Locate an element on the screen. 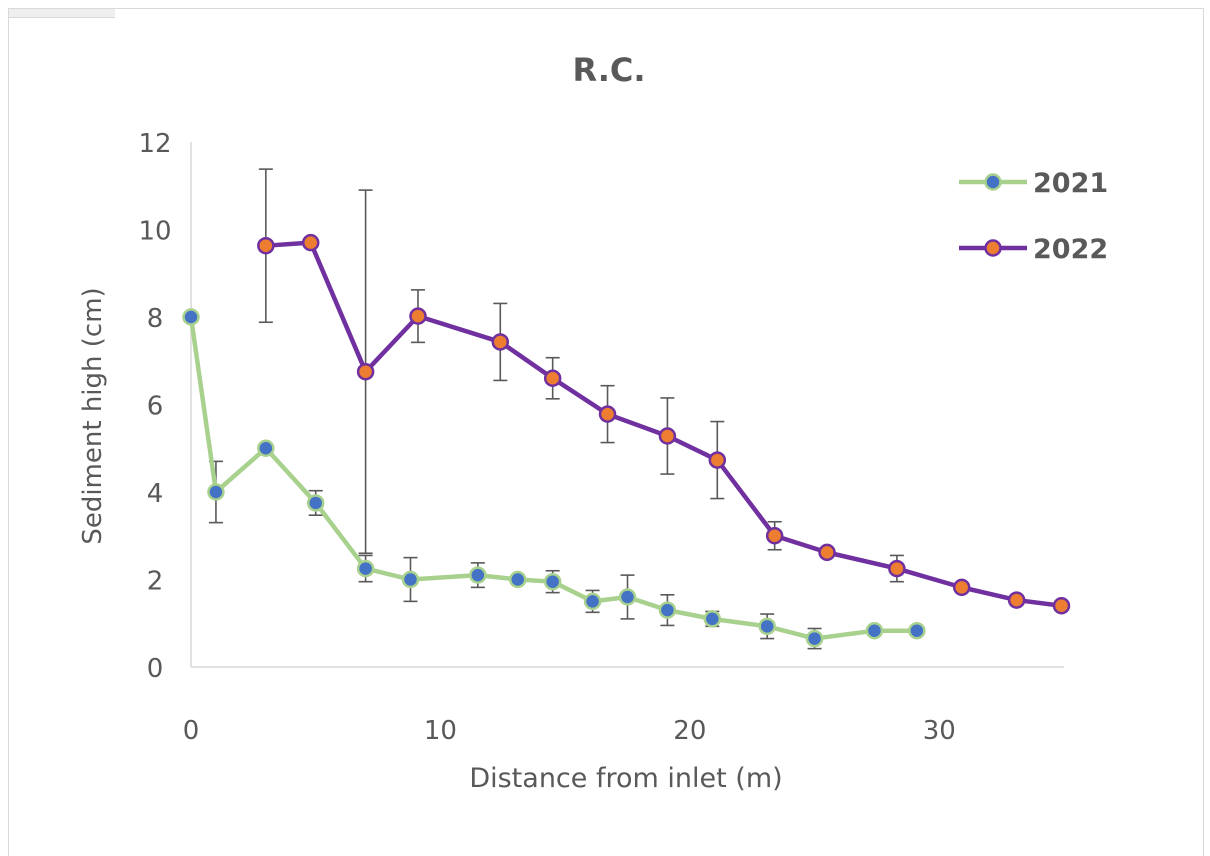  x-tick-label: 10 is located at coordinates (440, 731).